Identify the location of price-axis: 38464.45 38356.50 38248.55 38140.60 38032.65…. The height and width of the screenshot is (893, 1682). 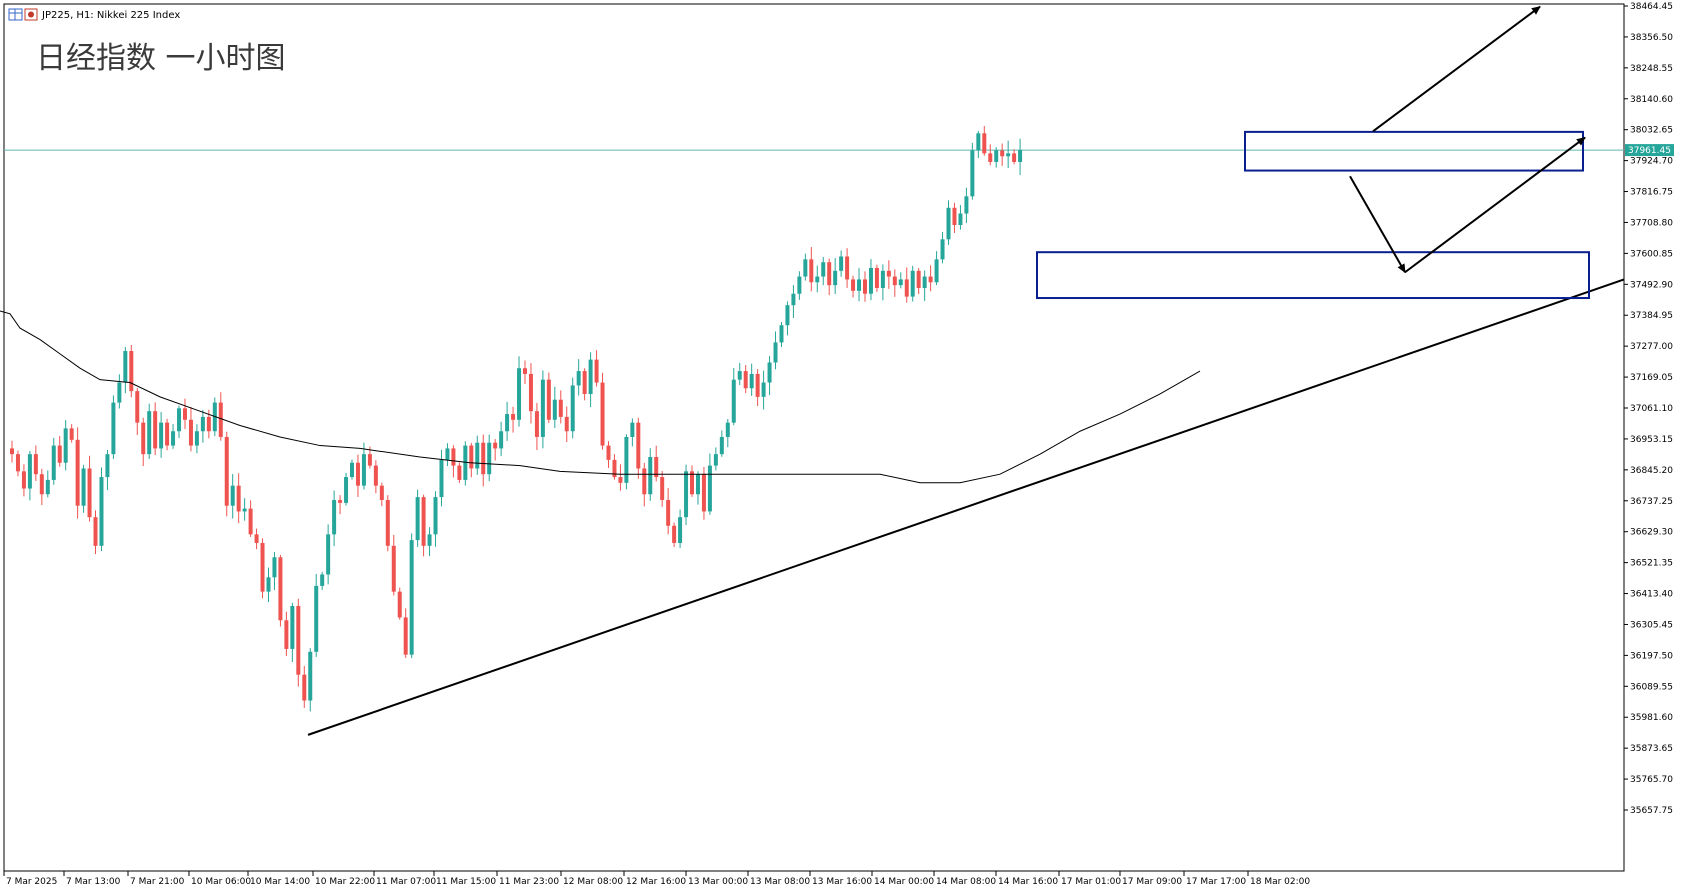
(1648, 436).